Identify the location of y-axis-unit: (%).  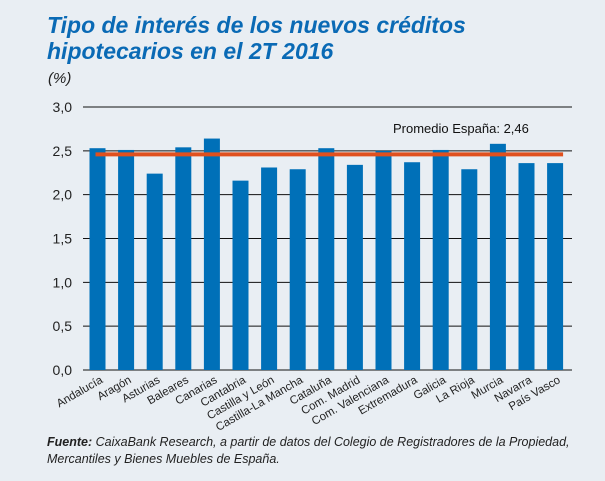
(60, 78).